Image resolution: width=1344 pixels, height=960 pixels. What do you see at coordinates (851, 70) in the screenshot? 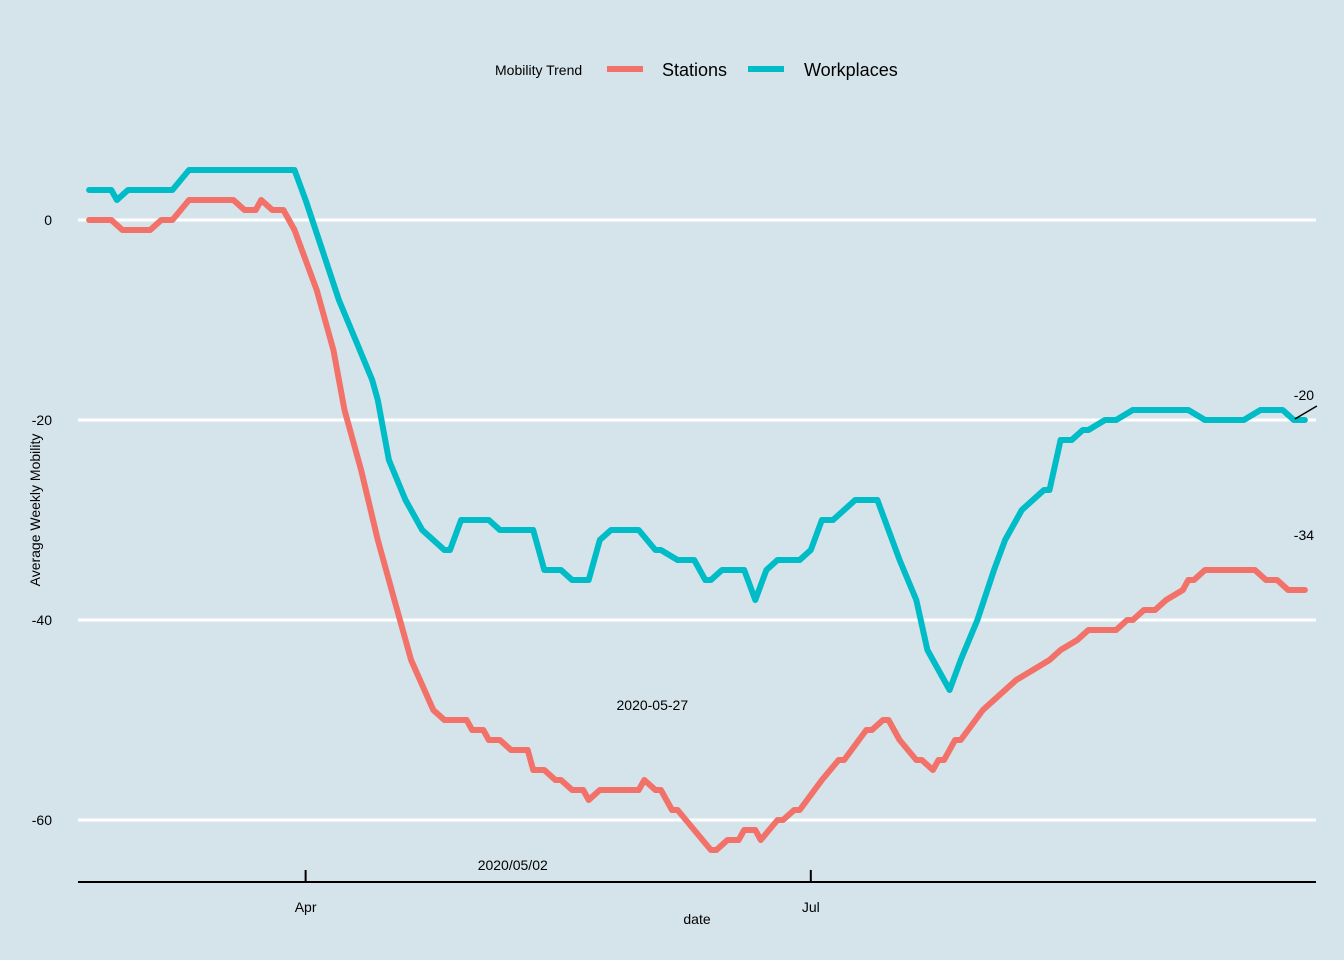
I see `legend-label-workplaces: Workplaces` at bounding box center [851, 70].